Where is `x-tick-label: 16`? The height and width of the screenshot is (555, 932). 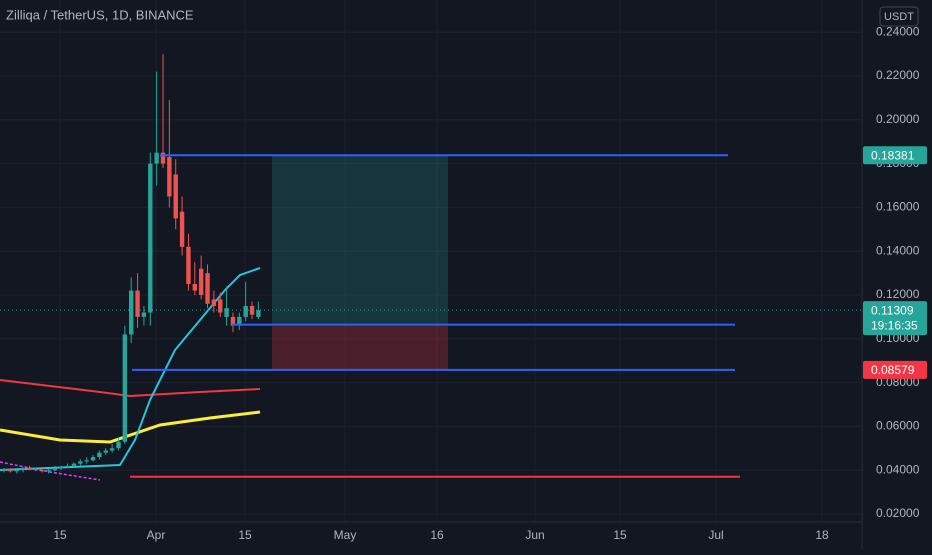
x-tick-label: 16 is located at coordinates (437, 535).